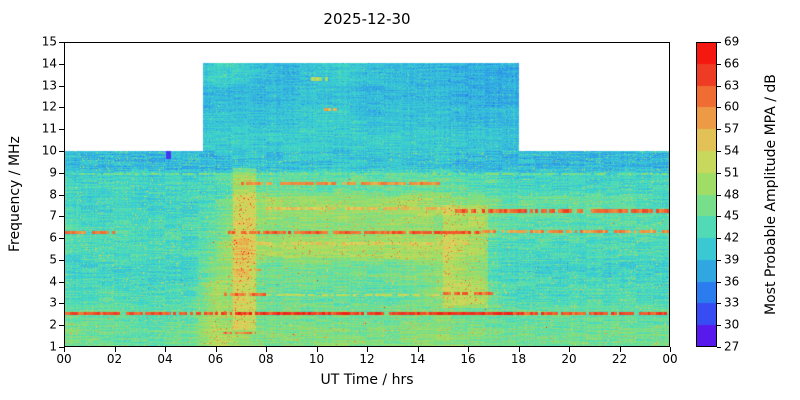  What do you see at coordinates (49, 41) in the screenshot?
I see `y-tick-label: 15` at bounding box center [49, 41].